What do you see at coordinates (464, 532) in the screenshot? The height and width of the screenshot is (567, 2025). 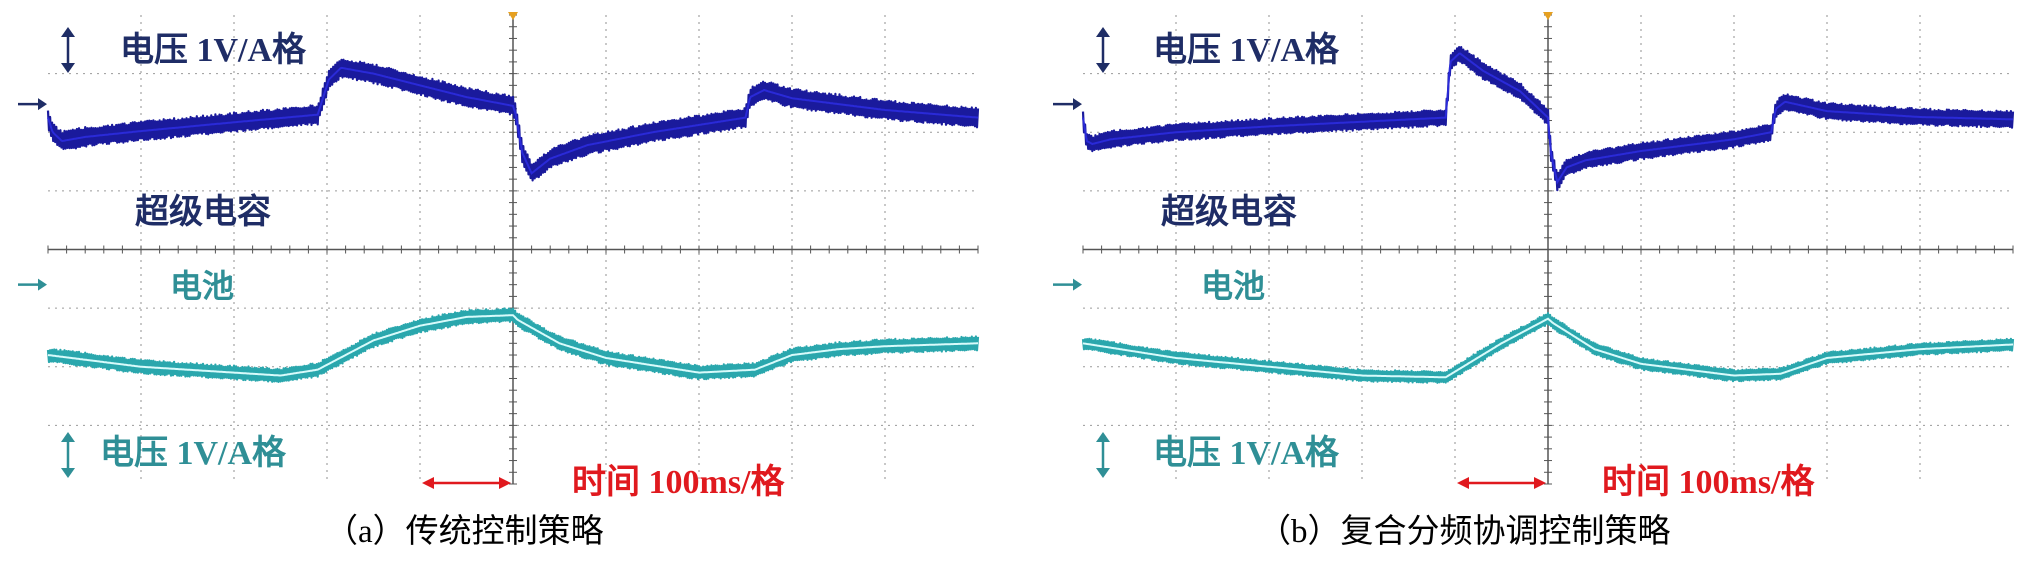 I see `caption-a: （a）传统控制策略` at bounding box center [464, 532].